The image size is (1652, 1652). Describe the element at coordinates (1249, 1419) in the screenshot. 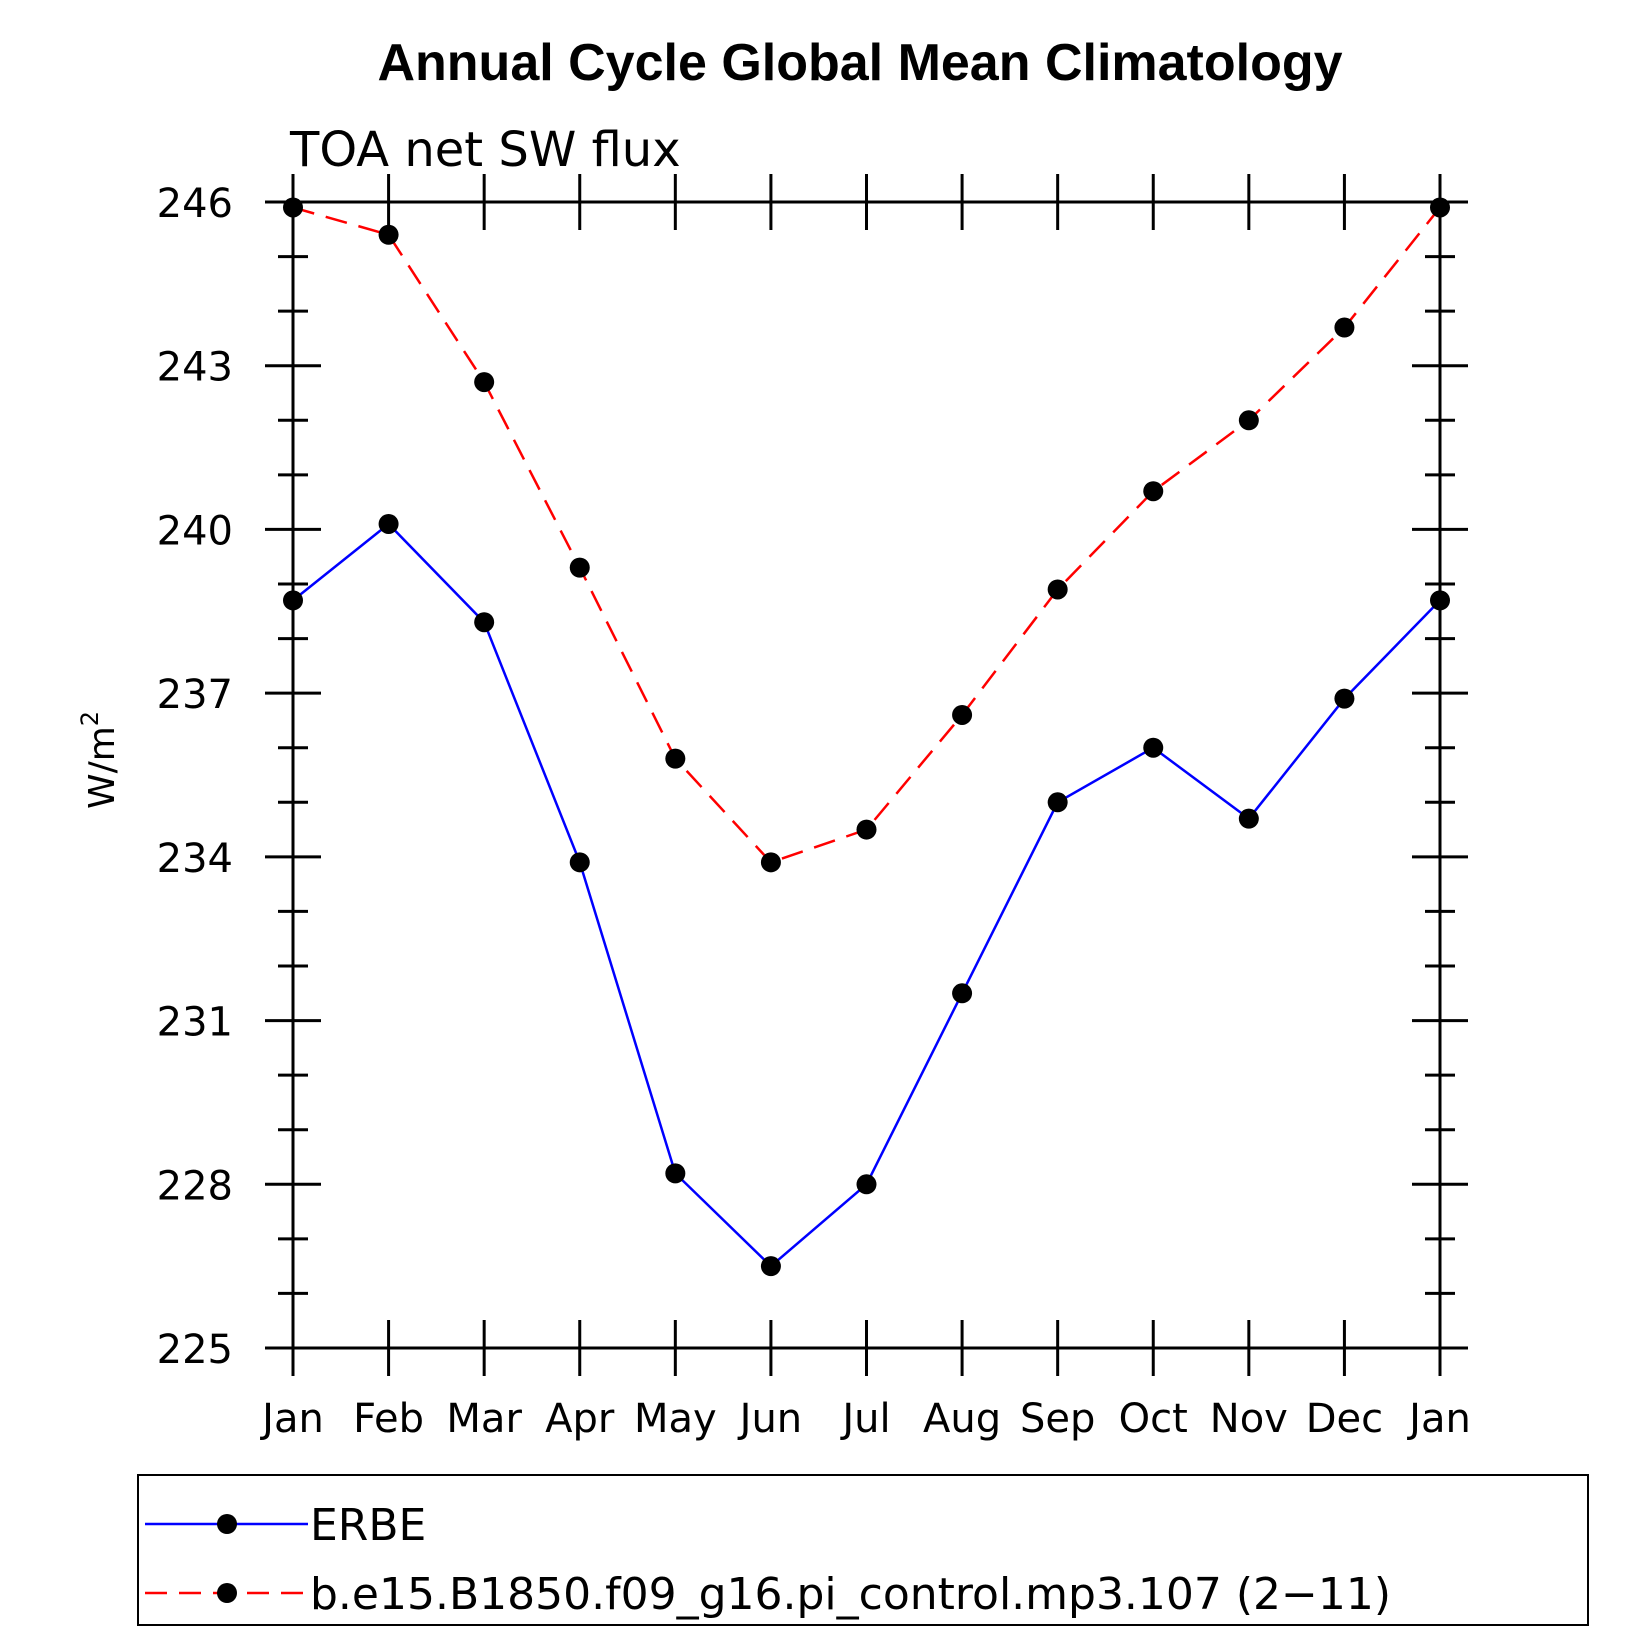

I see `x-tick-label: Nov` at that location.